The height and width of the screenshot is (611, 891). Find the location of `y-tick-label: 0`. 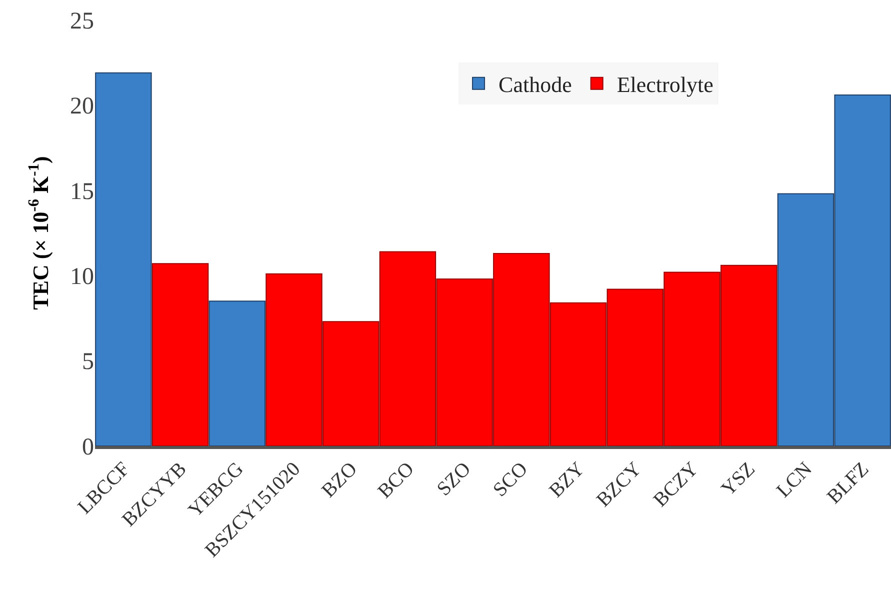

y-tick-label: 0 is located at coordinates (88, 447).